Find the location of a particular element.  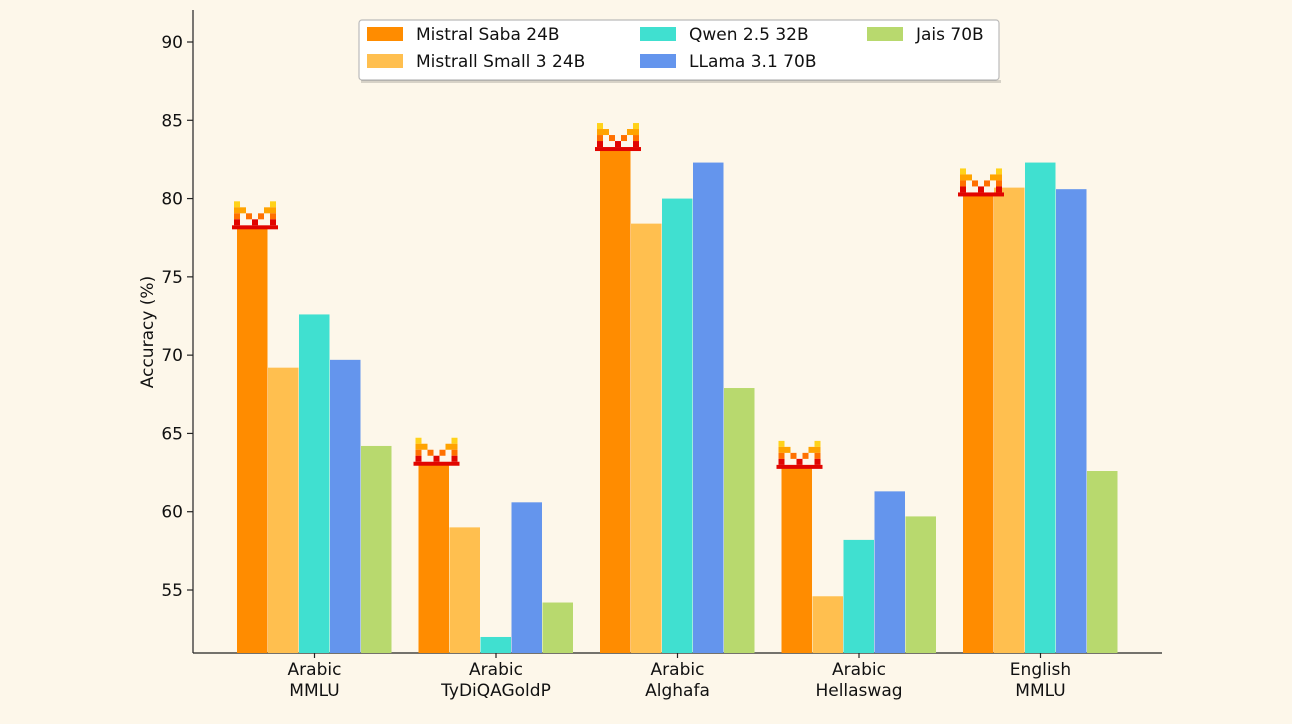

legend-item: Jais 70B is located at coordinates (925, 35).